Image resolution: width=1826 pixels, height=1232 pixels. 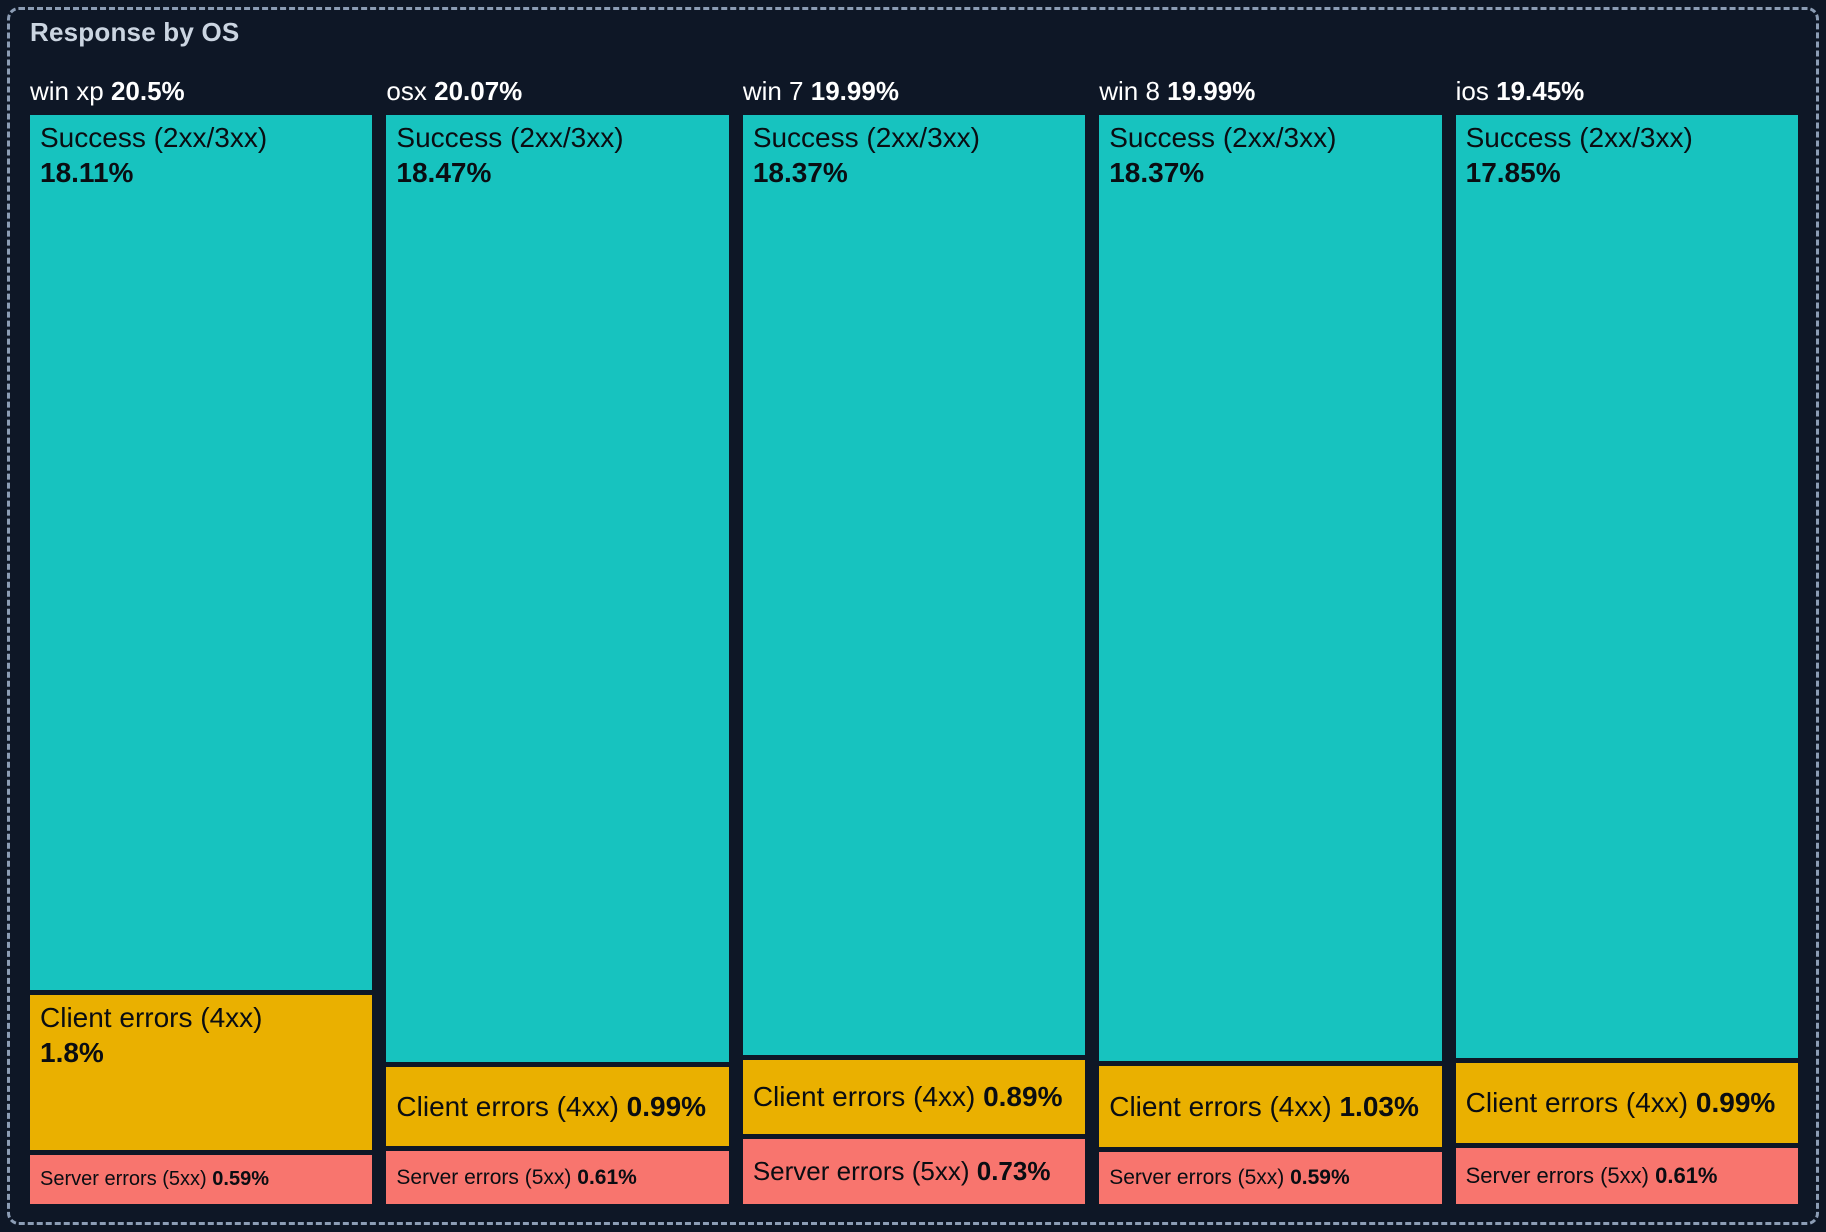 I want to click on treemap-segment-success: Success (2xx/3xx) 18.47%, so click(x=557, y=589).